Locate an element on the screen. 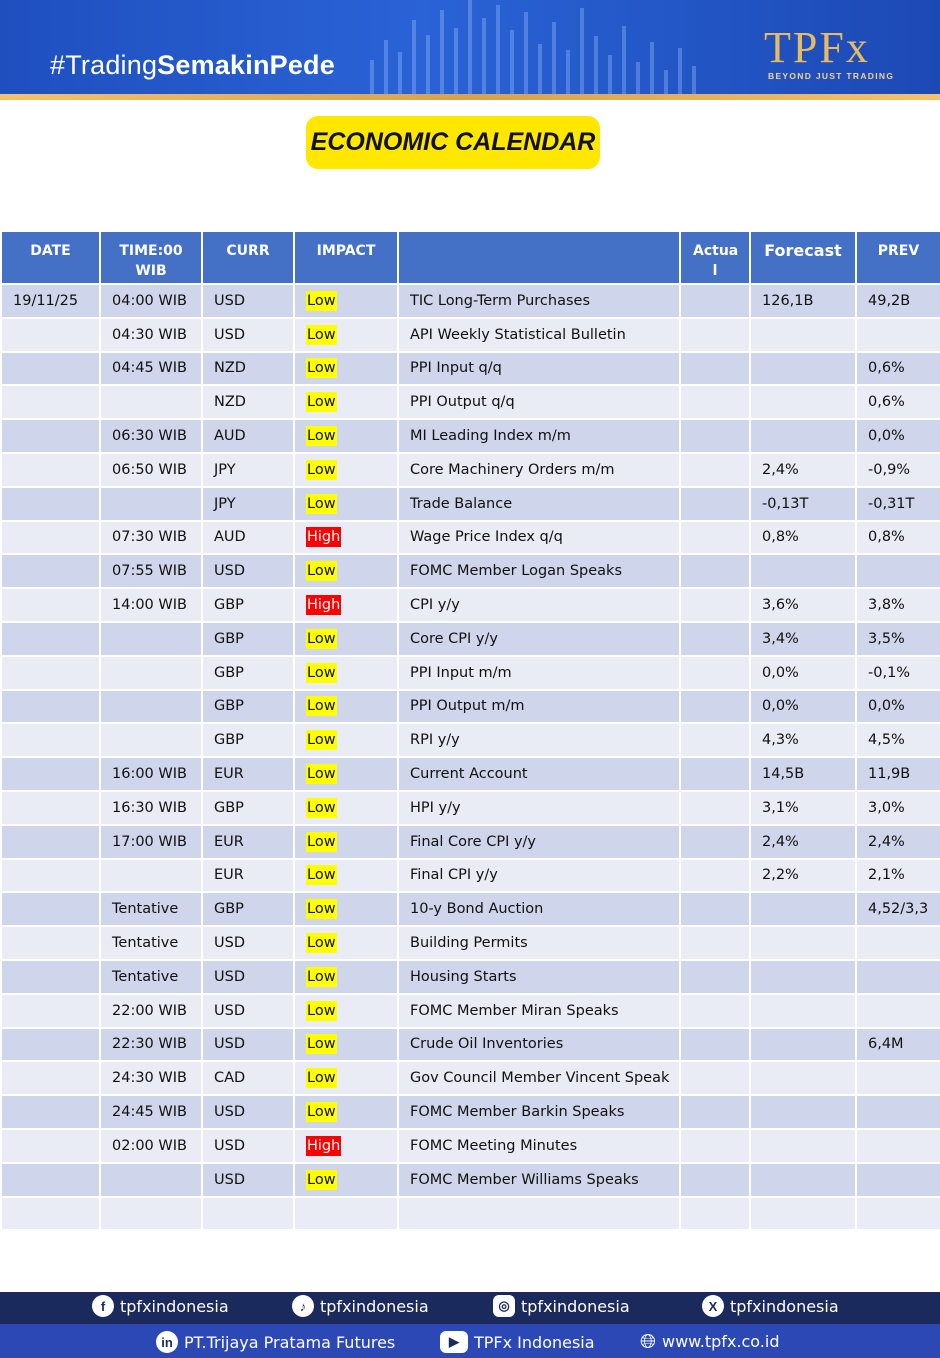 The height and width of the screenshot is (1358, 940). cell-time: 16:00 WIB is located at coordinates (151, 774).